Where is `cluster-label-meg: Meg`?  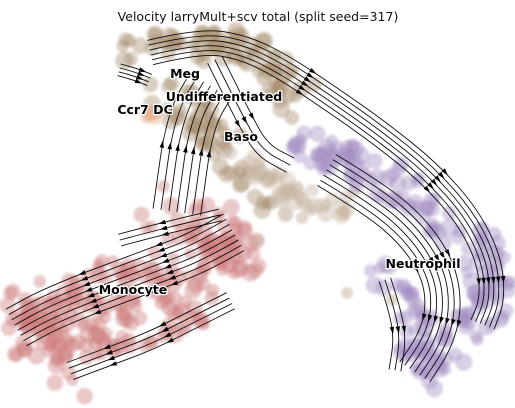 cluster-label-meg: Meg is located at coordinates (185, 73).